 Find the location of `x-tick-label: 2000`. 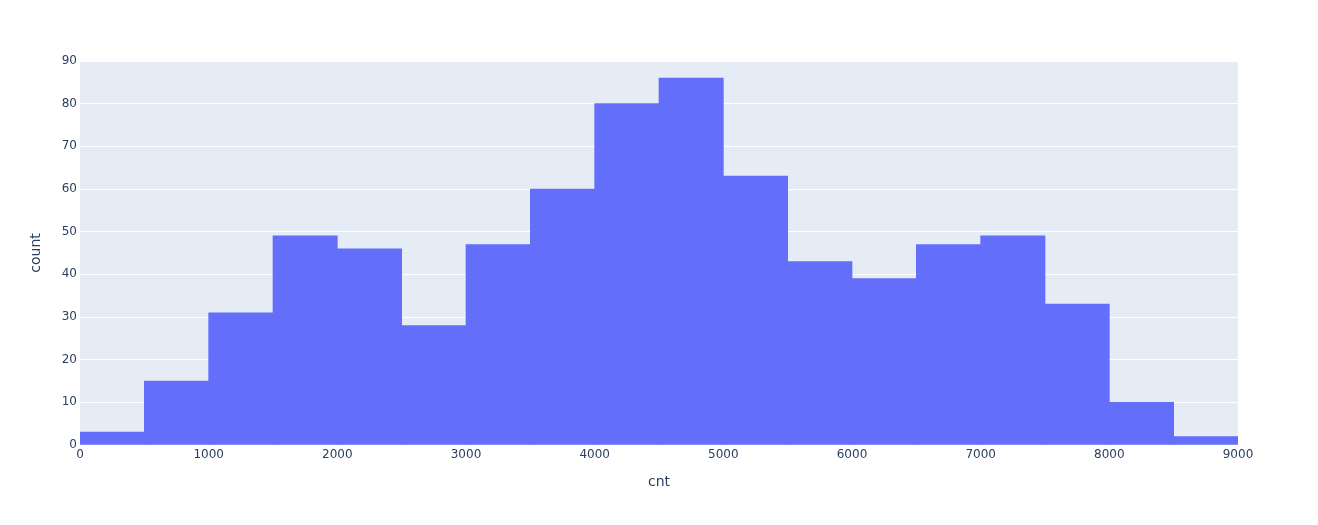

x-tick-label: 2000 is located at coordinates (337, 454).